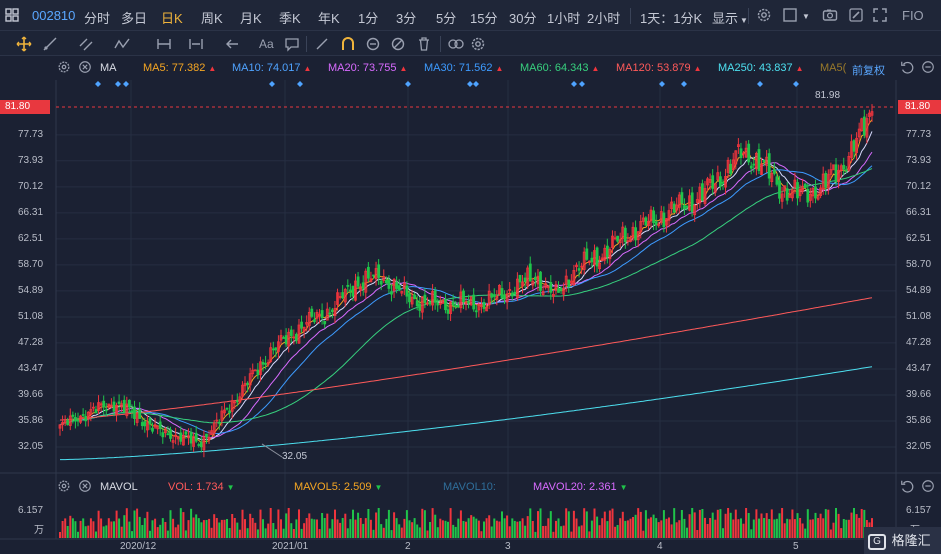 The height and width of the screenshot is (554, 941). Describe the element at coordinates (424, 44) in the screenshot. I see `trash-icon` at that location.